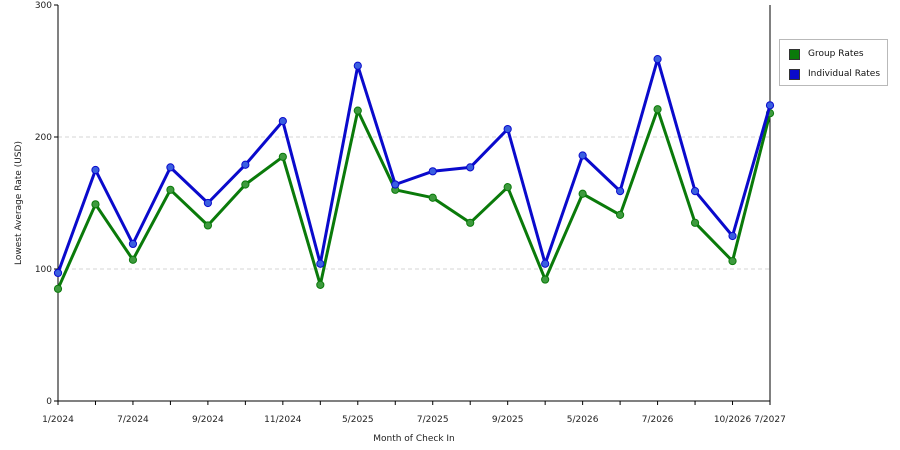 The height and width of the screenshot is (450, 900). I want to click on x-tick-label: 7/2025, so click(433, 420).